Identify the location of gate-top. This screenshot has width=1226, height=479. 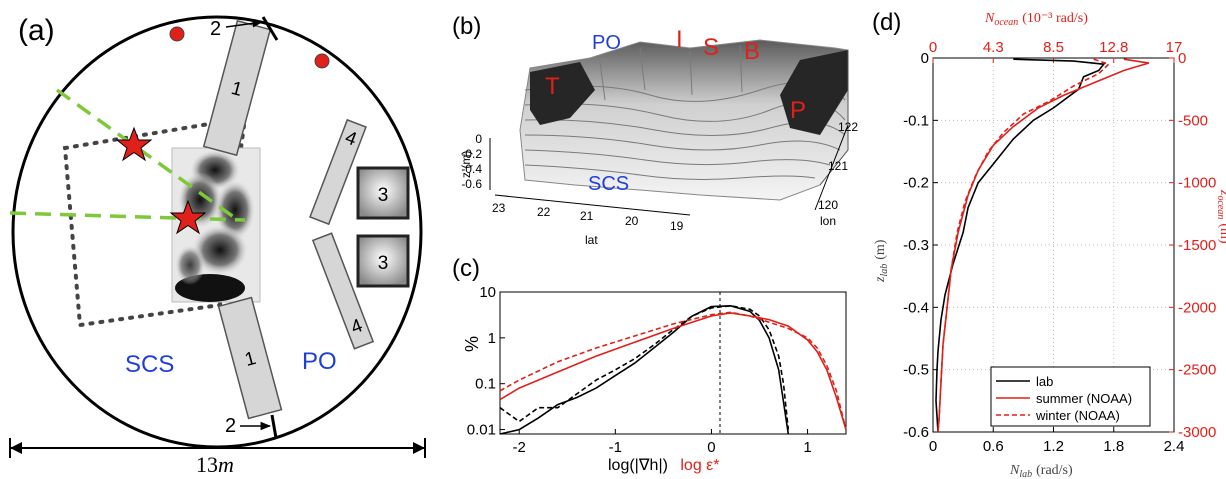
(270, 28).